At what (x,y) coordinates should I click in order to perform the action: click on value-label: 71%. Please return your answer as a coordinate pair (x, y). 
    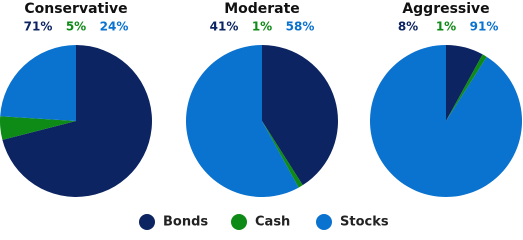
    Looking at the image, I should click on (38, 27).